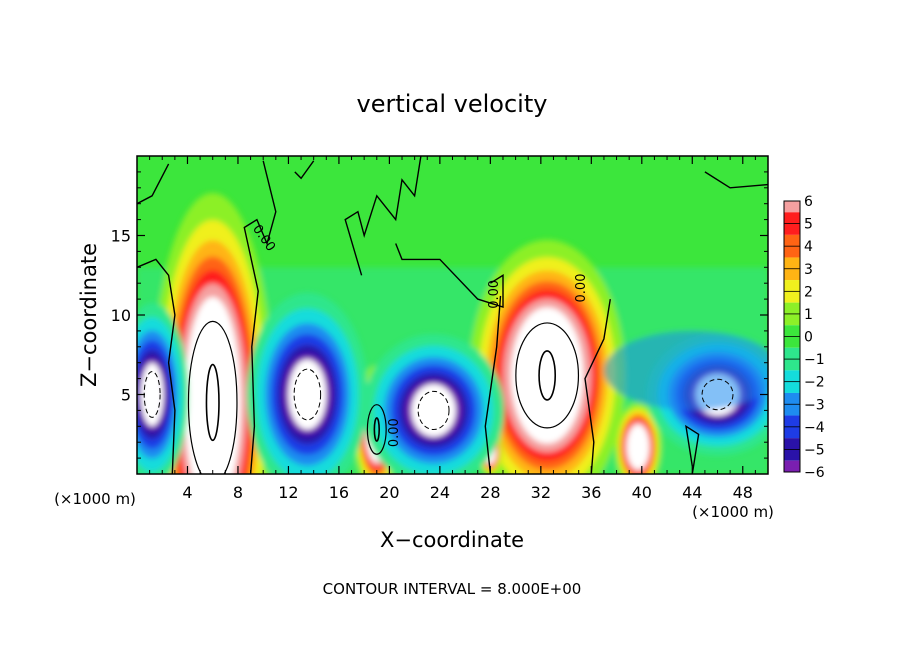 The width and height of the screenshot is (904, 654). Describe the element at coordinates (733, 512) in the screenshot. I see `x-unit-label: (×1000 m)` at that location.